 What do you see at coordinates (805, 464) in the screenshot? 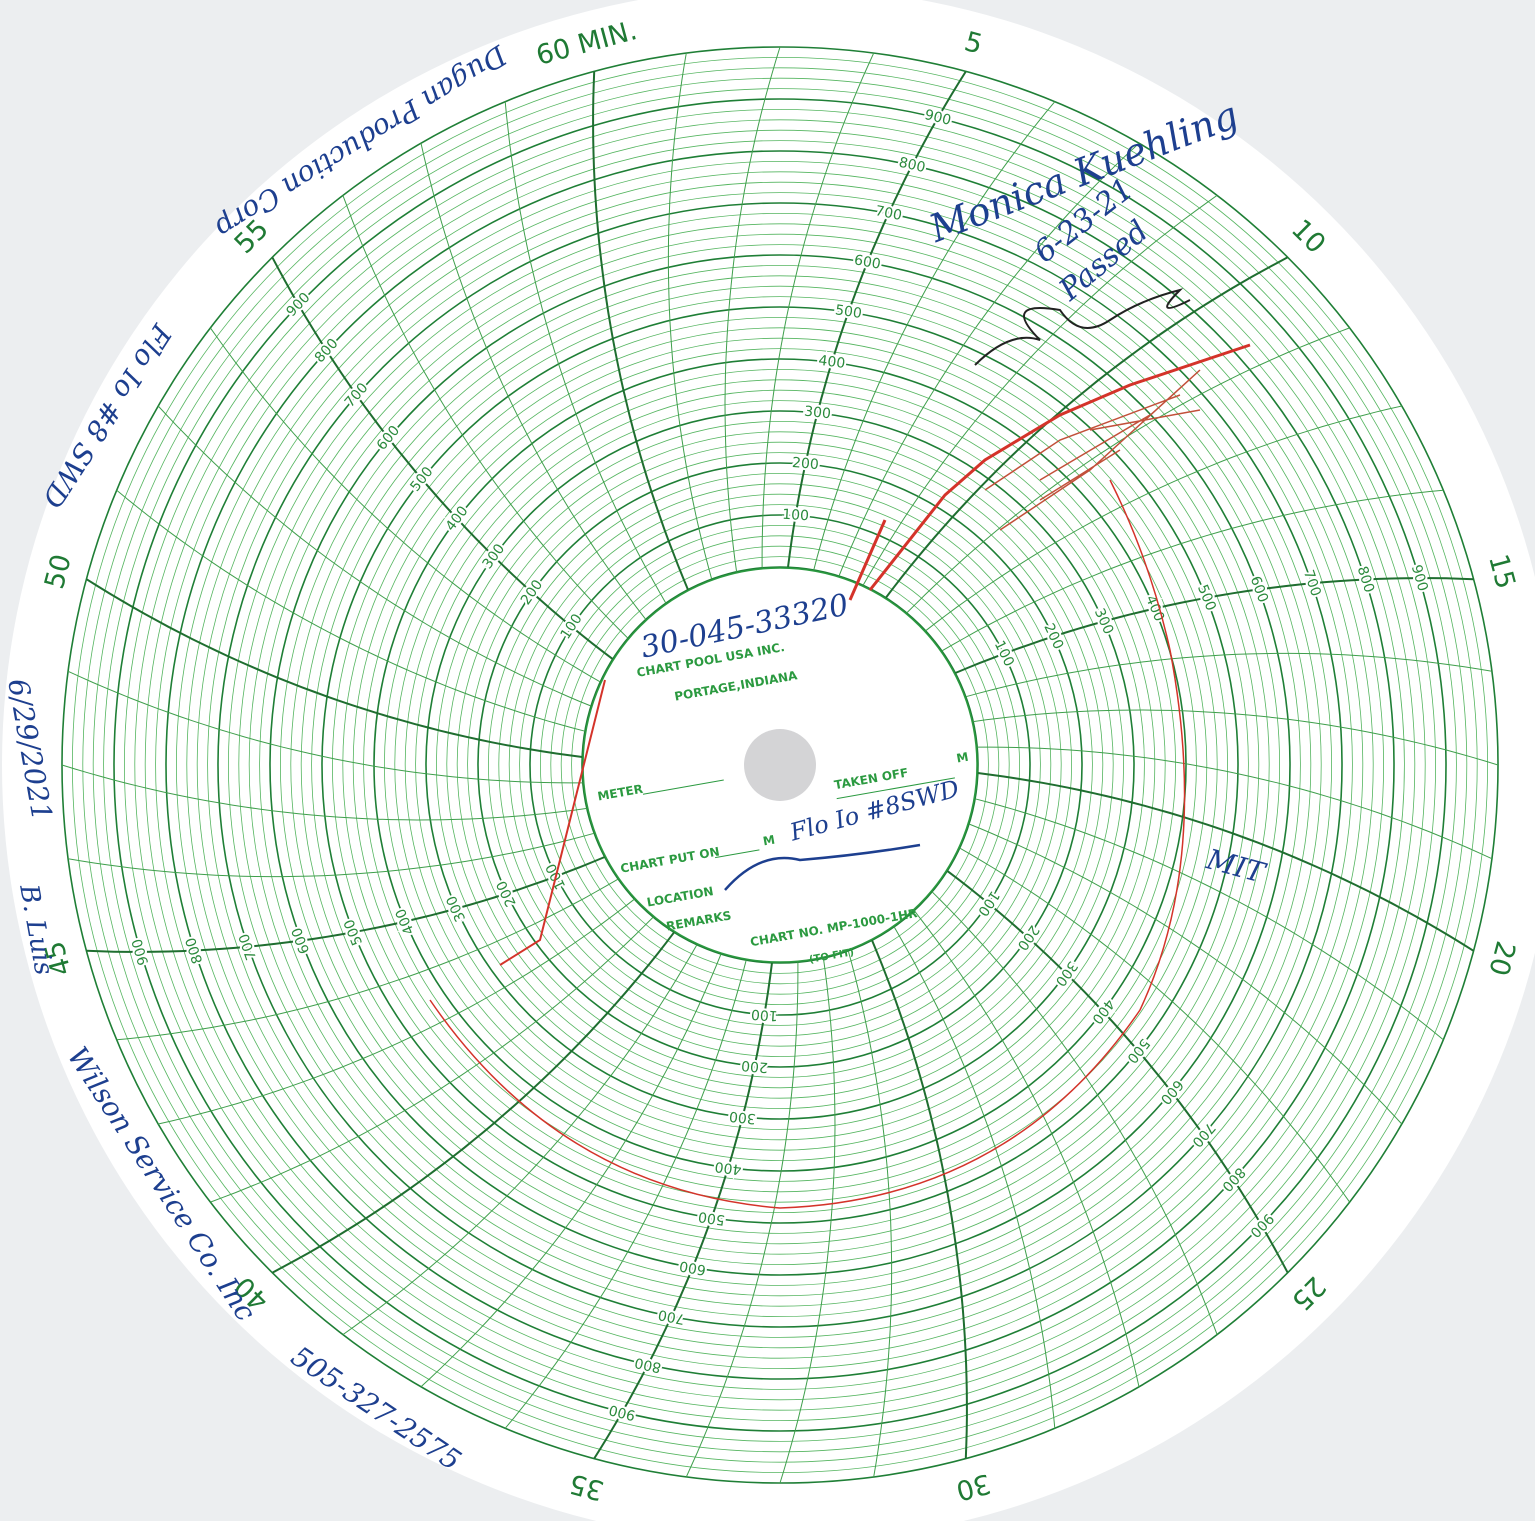
I see `pressure-label: 200` at bounding box center [805, 464].